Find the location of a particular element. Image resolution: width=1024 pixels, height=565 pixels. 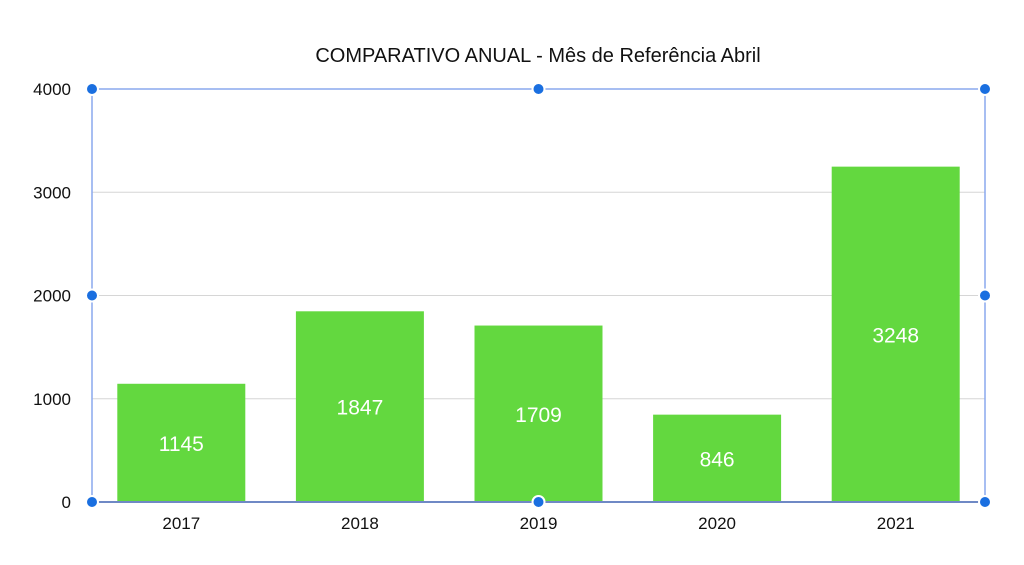

bar-2018 is located at coordinates (359, 406).